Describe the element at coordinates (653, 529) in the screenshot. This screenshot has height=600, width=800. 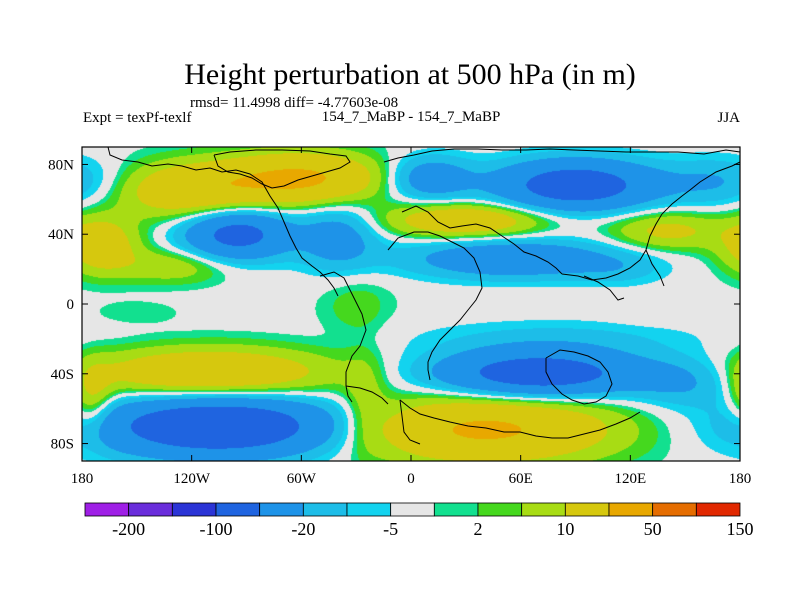
I see `colorbar-label: 50` at that location.